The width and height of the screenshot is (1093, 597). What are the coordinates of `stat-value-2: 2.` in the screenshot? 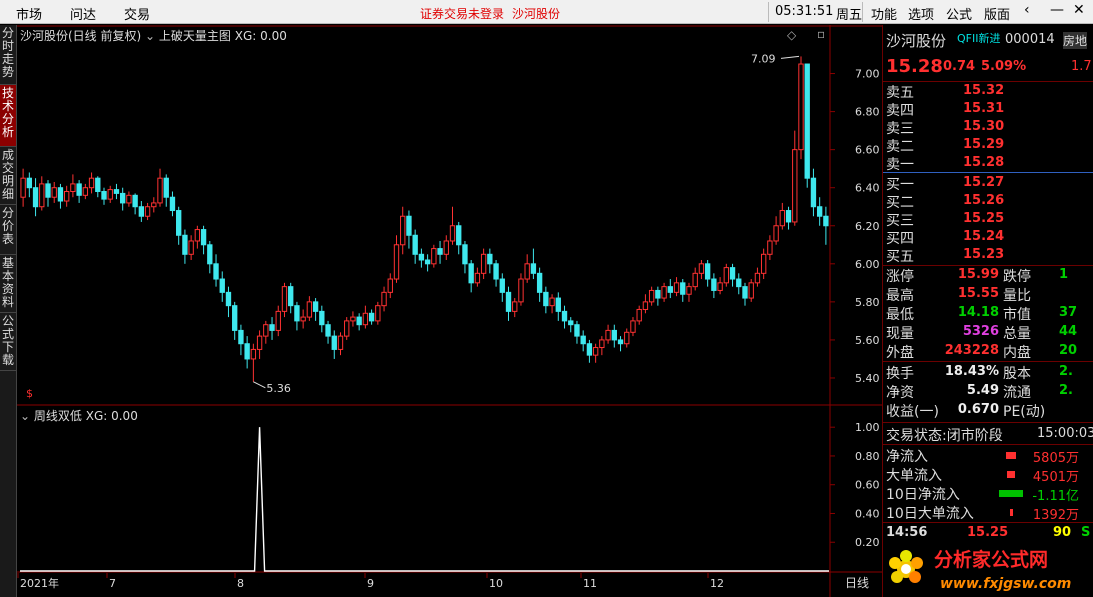 It's located at (1066, 371).